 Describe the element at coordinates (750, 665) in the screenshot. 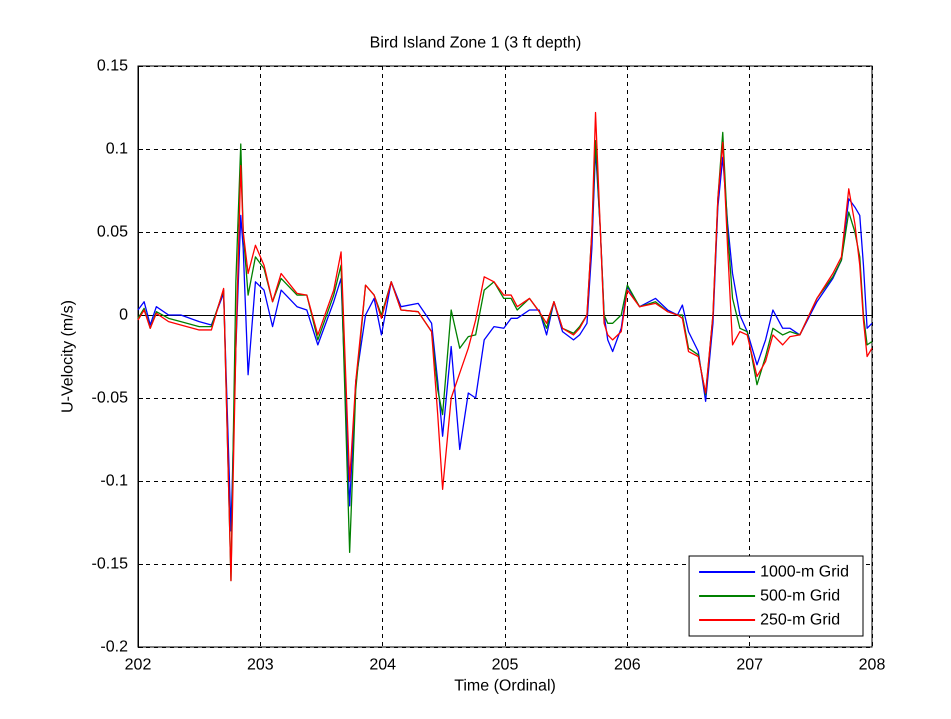

I see `x-tick-label: 207` at that location.